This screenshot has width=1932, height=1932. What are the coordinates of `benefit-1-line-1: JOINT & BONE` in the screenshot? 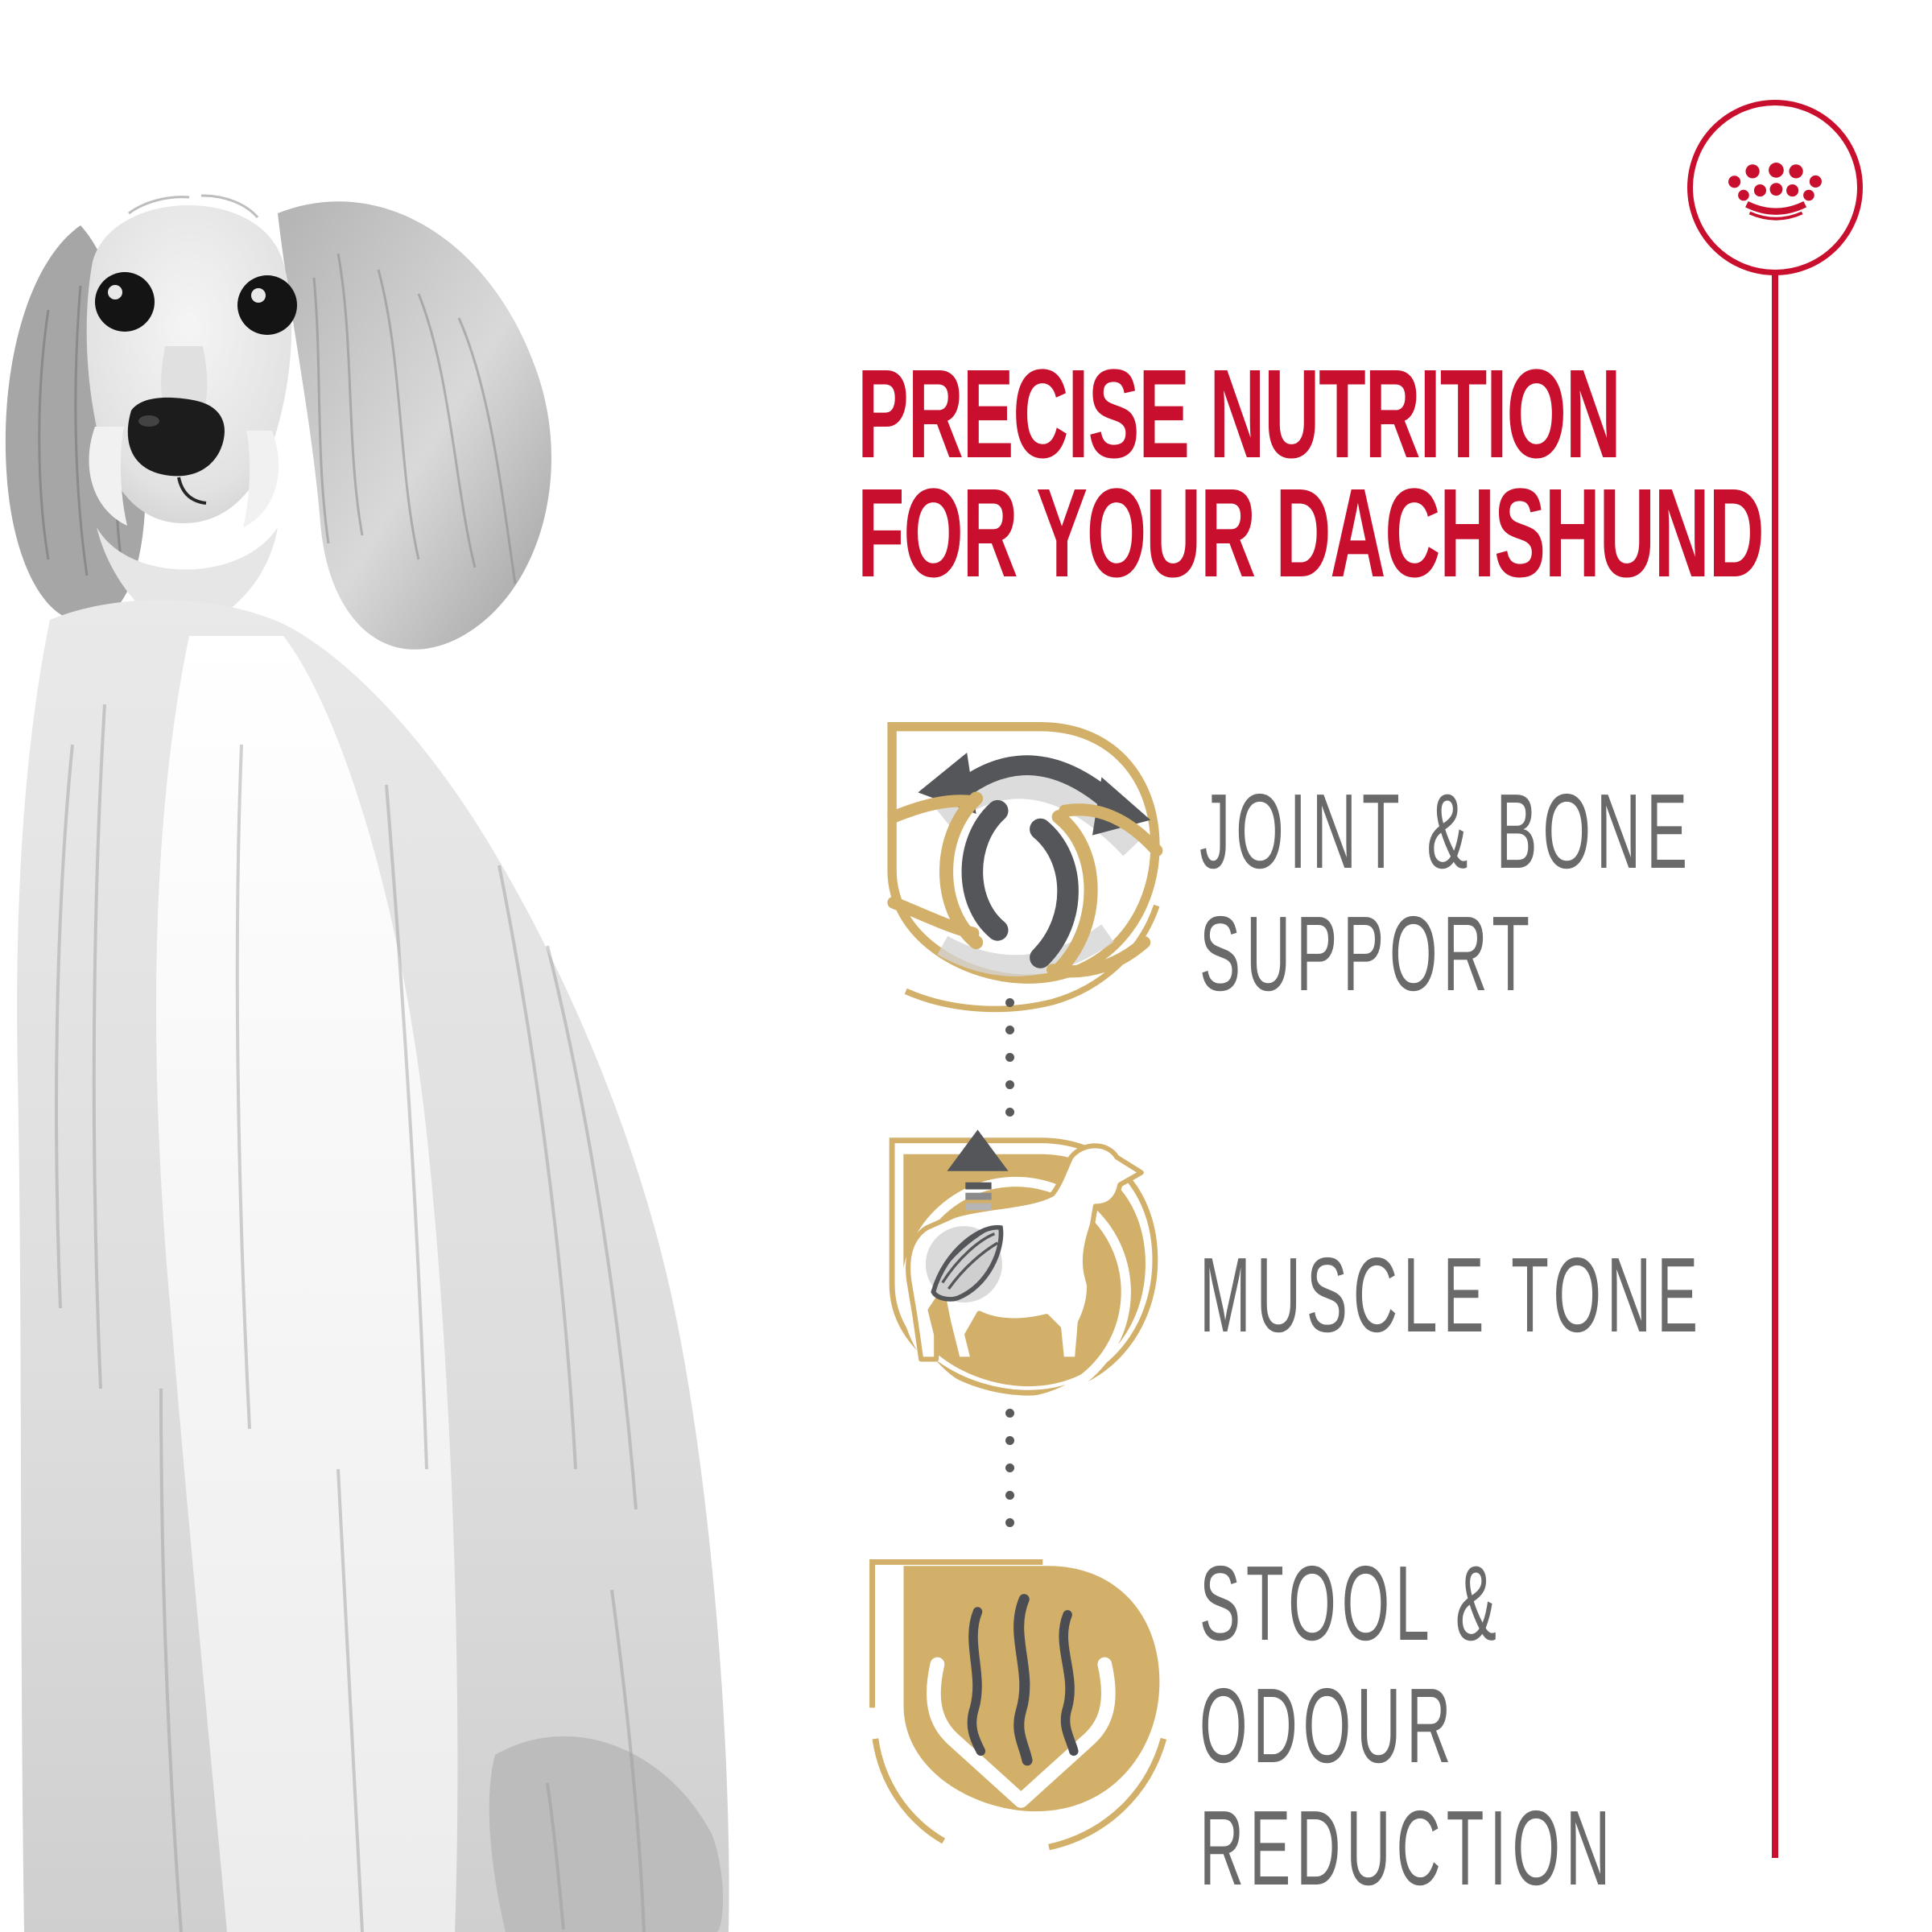 It's located at (1446, 831).